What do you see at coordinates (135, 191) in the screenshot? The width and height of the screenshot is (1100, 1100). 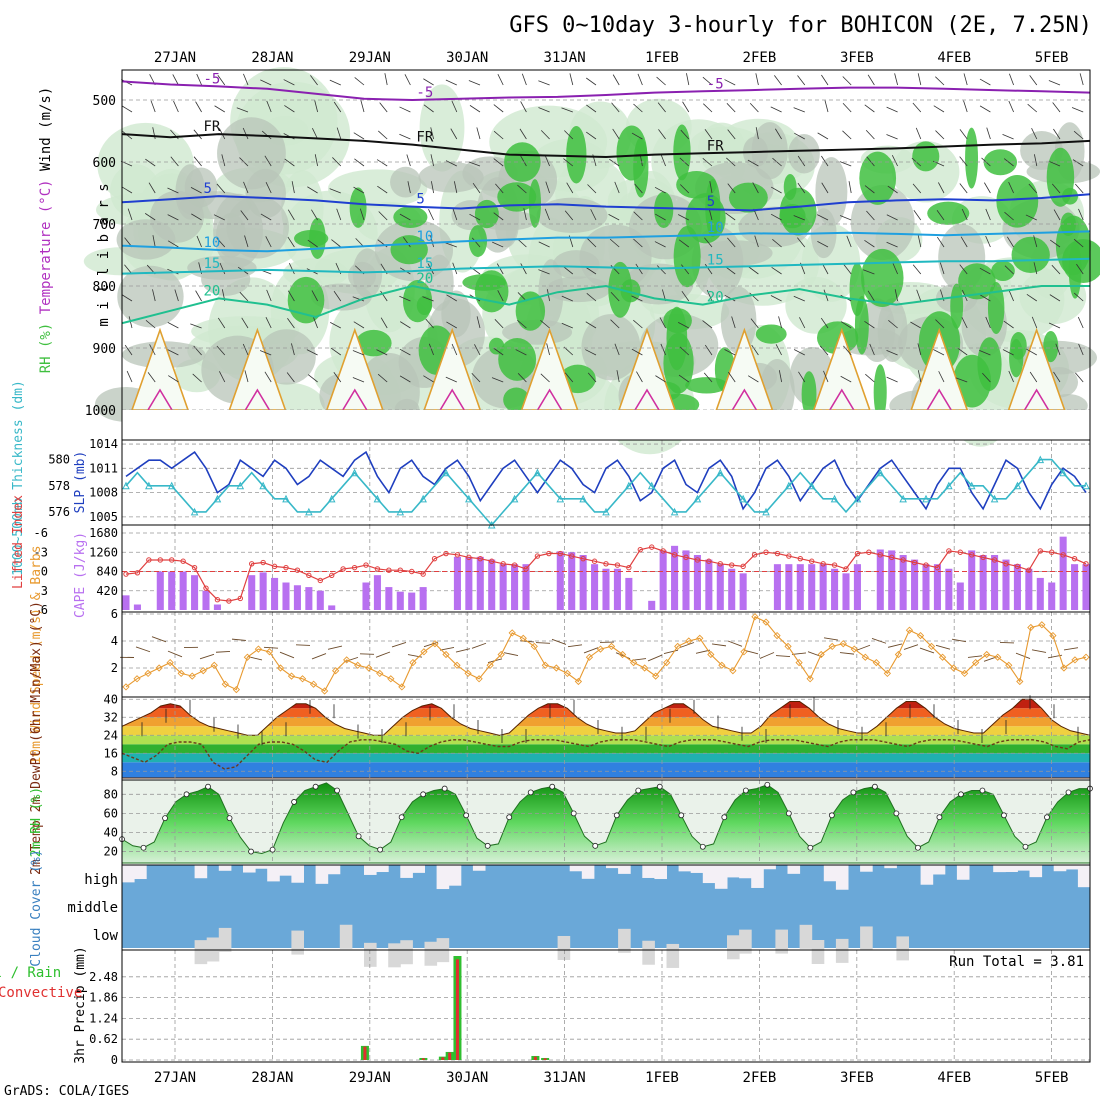 I see `rh-shade-light` at bounding box center [135, 191].